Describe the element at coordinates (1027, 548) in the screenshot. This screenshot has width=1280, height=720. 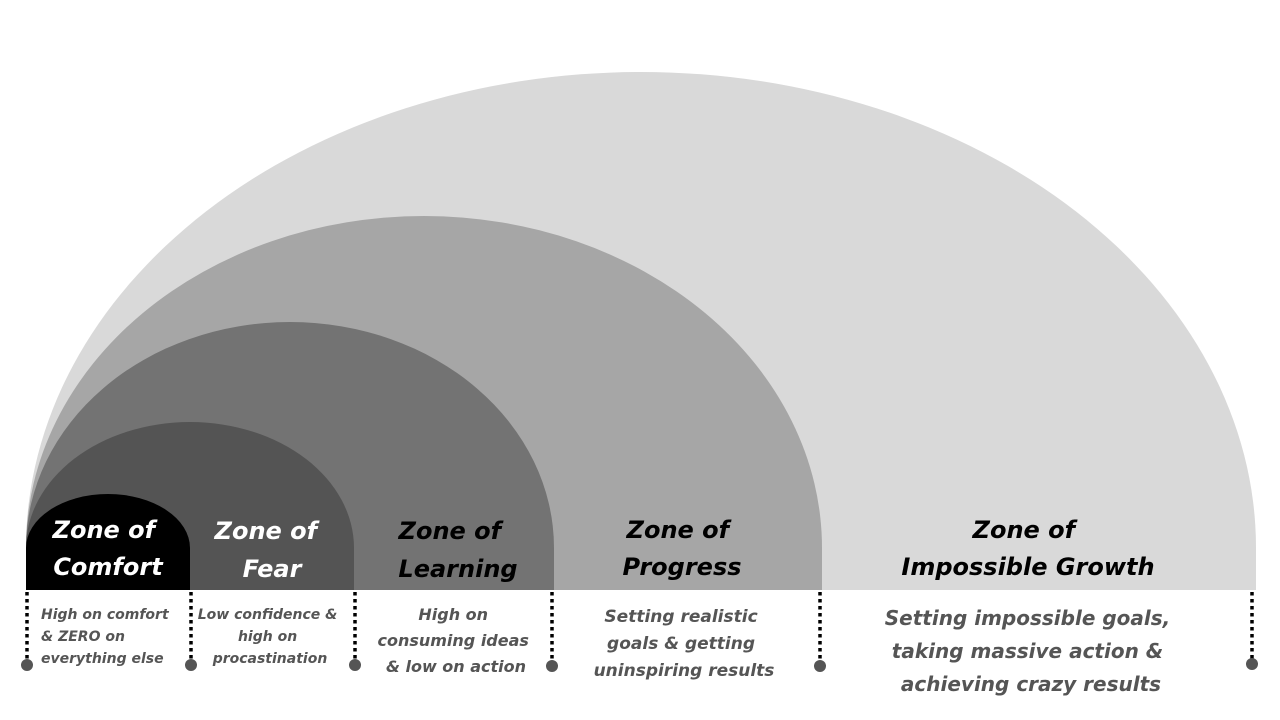
I see `zone-title-impossible-growth: Zone of Impossible Growth` at that location.